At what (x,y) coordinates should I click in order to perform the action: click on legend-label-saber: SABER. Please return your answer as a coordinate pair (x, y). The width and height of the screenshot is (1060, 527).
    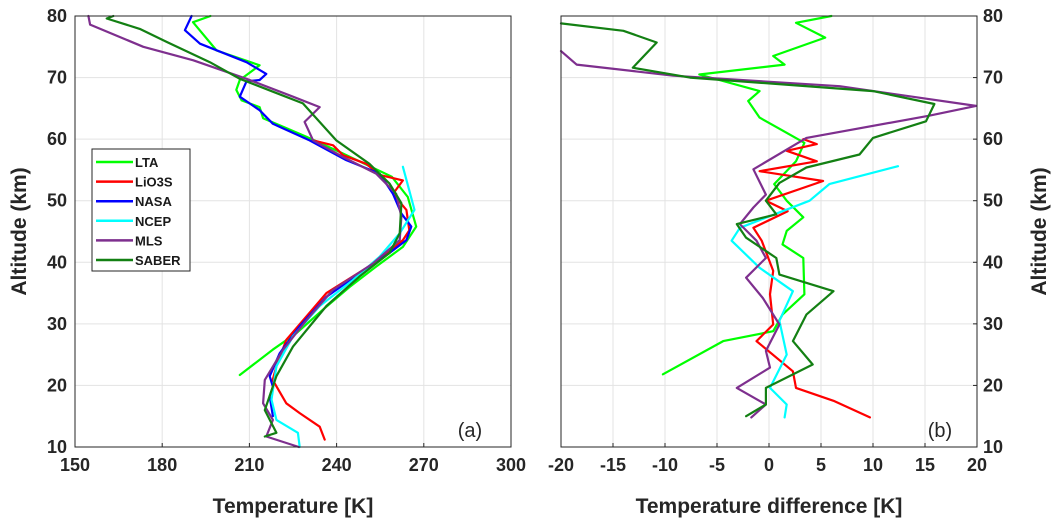
    Looking at the image, I should click on (158, 260).